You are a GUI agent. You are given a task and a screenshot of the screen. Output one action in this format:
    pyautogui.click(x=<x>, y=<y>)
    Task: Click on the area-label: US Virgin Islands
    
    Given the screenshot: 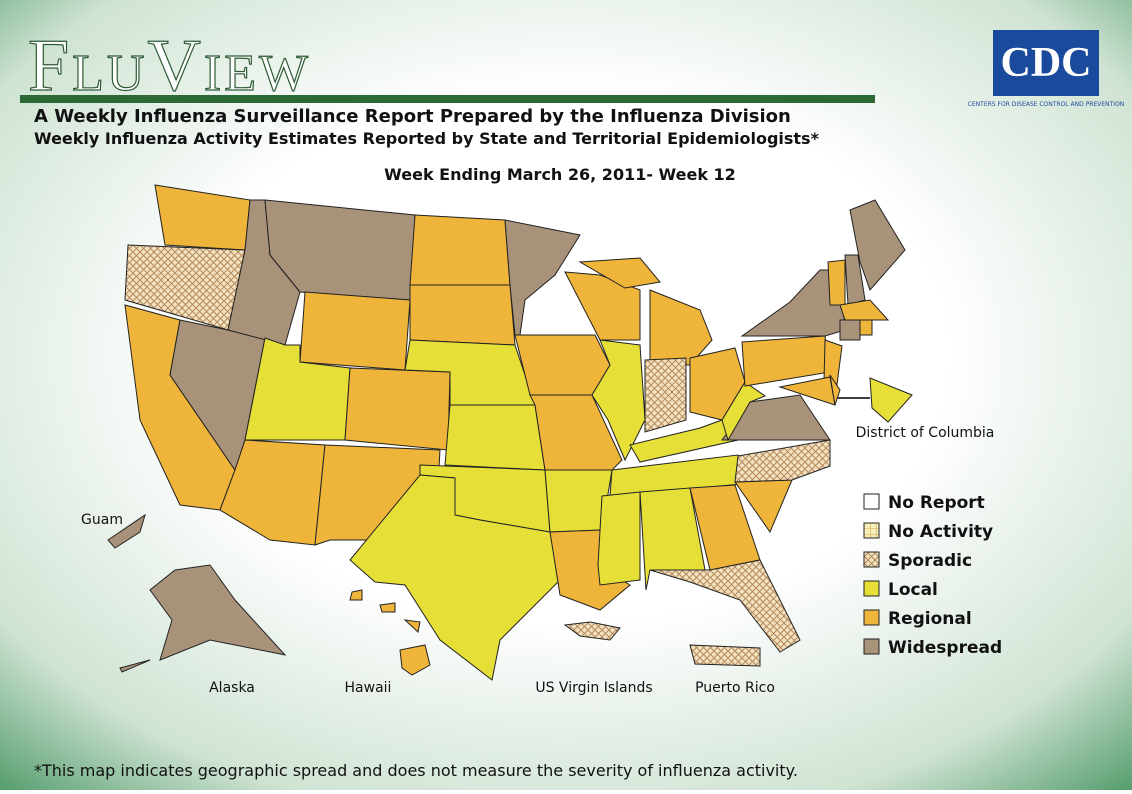 What is the action you would take?
    pyautogui.click(x=593, y=688)
    